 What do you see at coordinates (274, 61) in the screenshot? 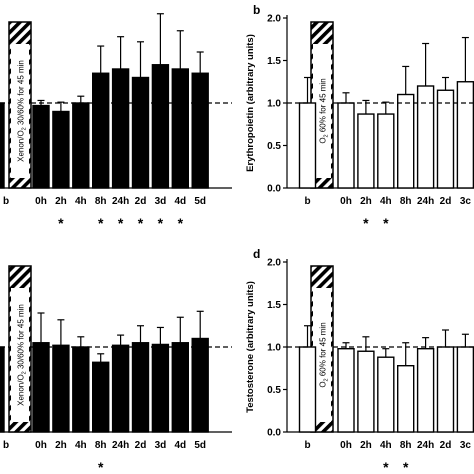
I see `y-tick-label: 1.5` at bounding box center [274, 61].